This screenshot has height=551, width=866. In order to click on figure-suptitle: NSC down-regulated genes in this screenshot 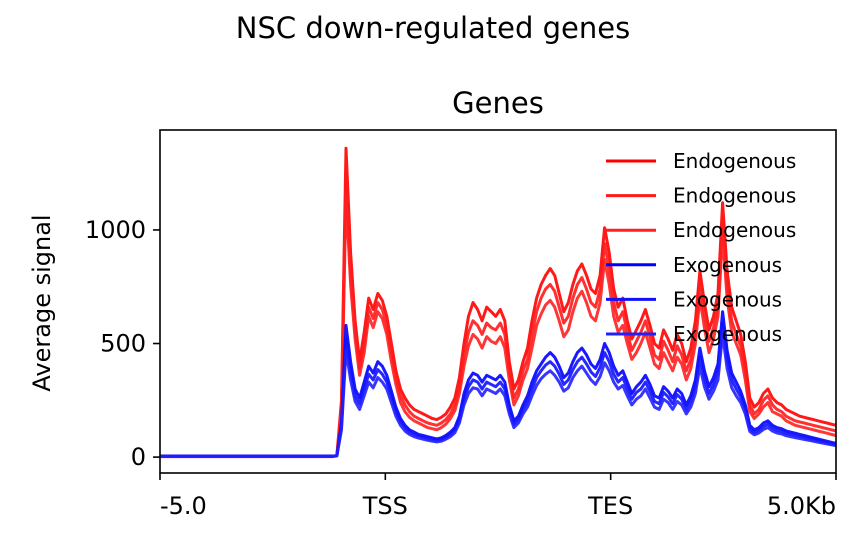, I will do `click(433, 28)`.